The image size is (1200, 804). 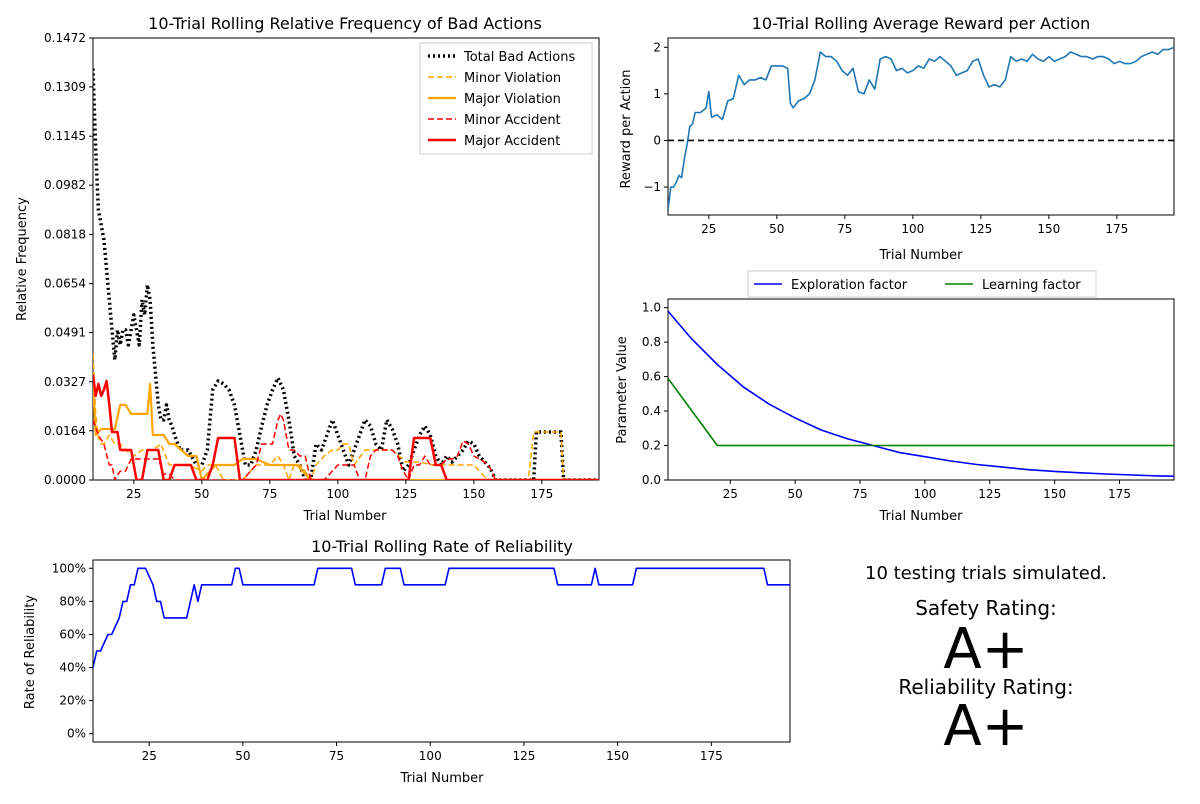 I want to click on y-tick-label: 0.0327, so click(x=65, y=382).